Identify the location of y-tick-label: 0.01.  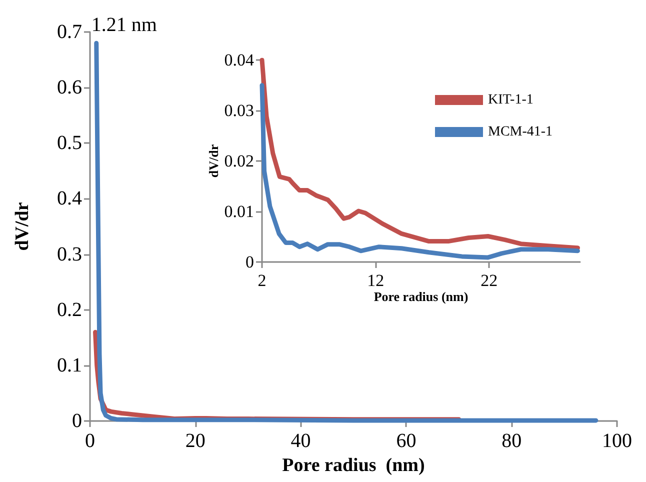
(239, 211).